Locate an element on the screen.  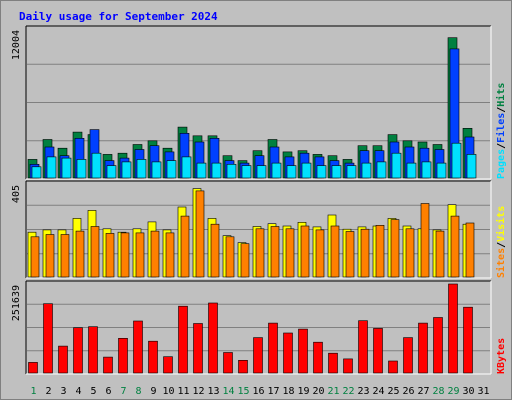
legend-visits-sites: Sites/Visits is located at coordinates (501, 242).